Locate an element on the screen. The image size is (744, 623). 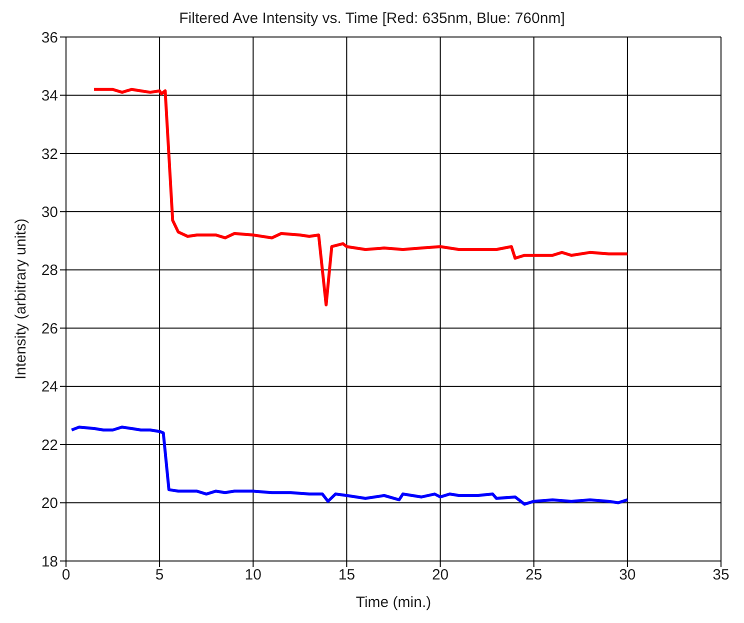
x-tick-label: 15 is located at coordinates (347, 575).